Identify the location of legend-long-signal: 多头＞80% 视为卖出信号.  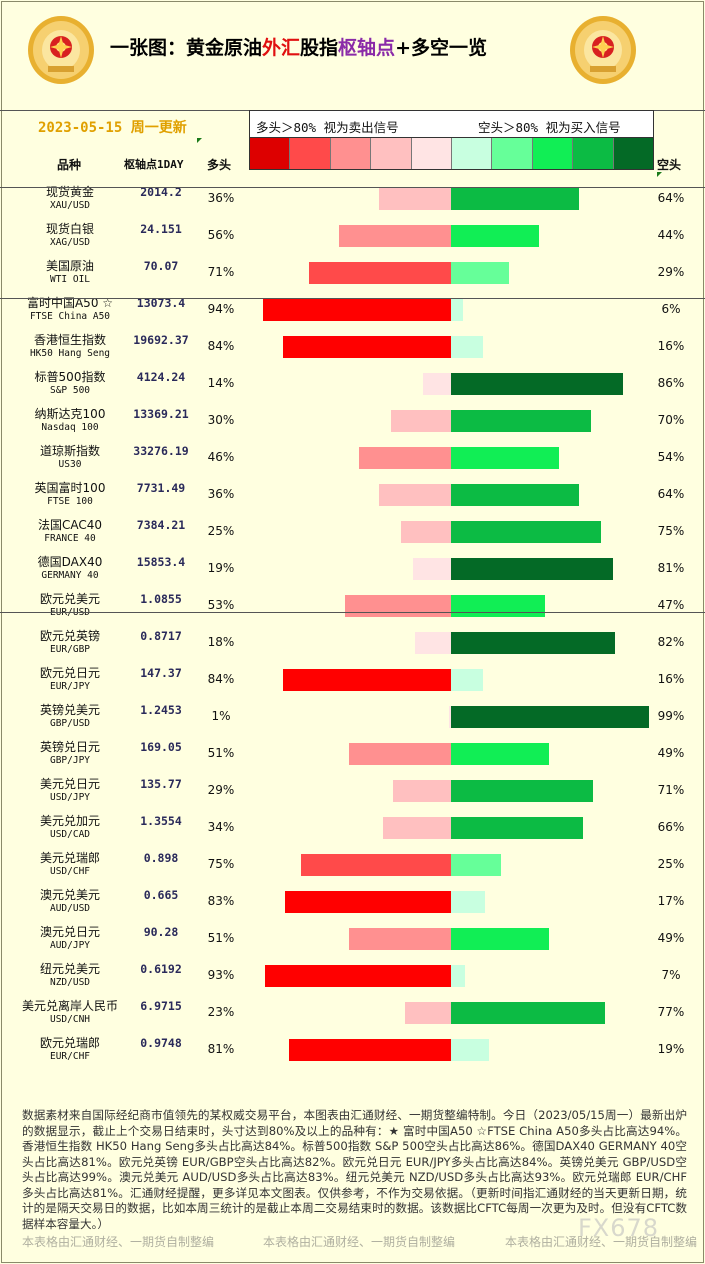
(327, 127).